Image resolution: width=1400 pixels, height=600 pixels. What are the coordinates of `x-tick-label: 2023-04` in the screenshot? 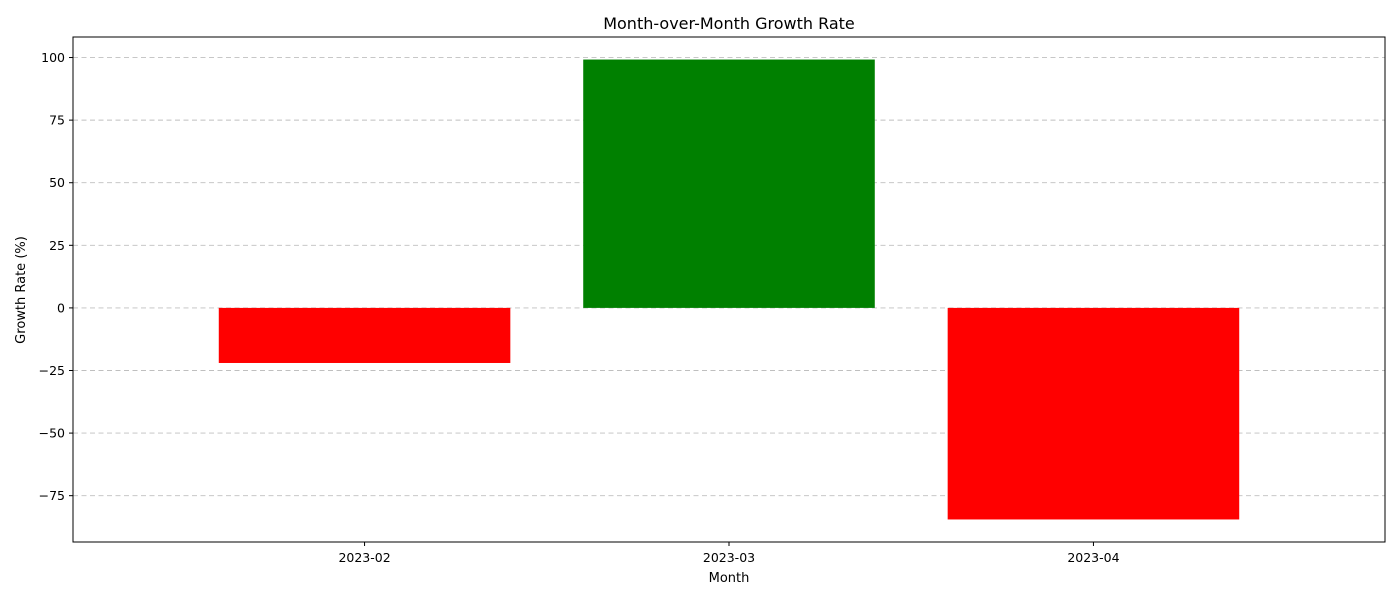 It's located at (1093, 557).